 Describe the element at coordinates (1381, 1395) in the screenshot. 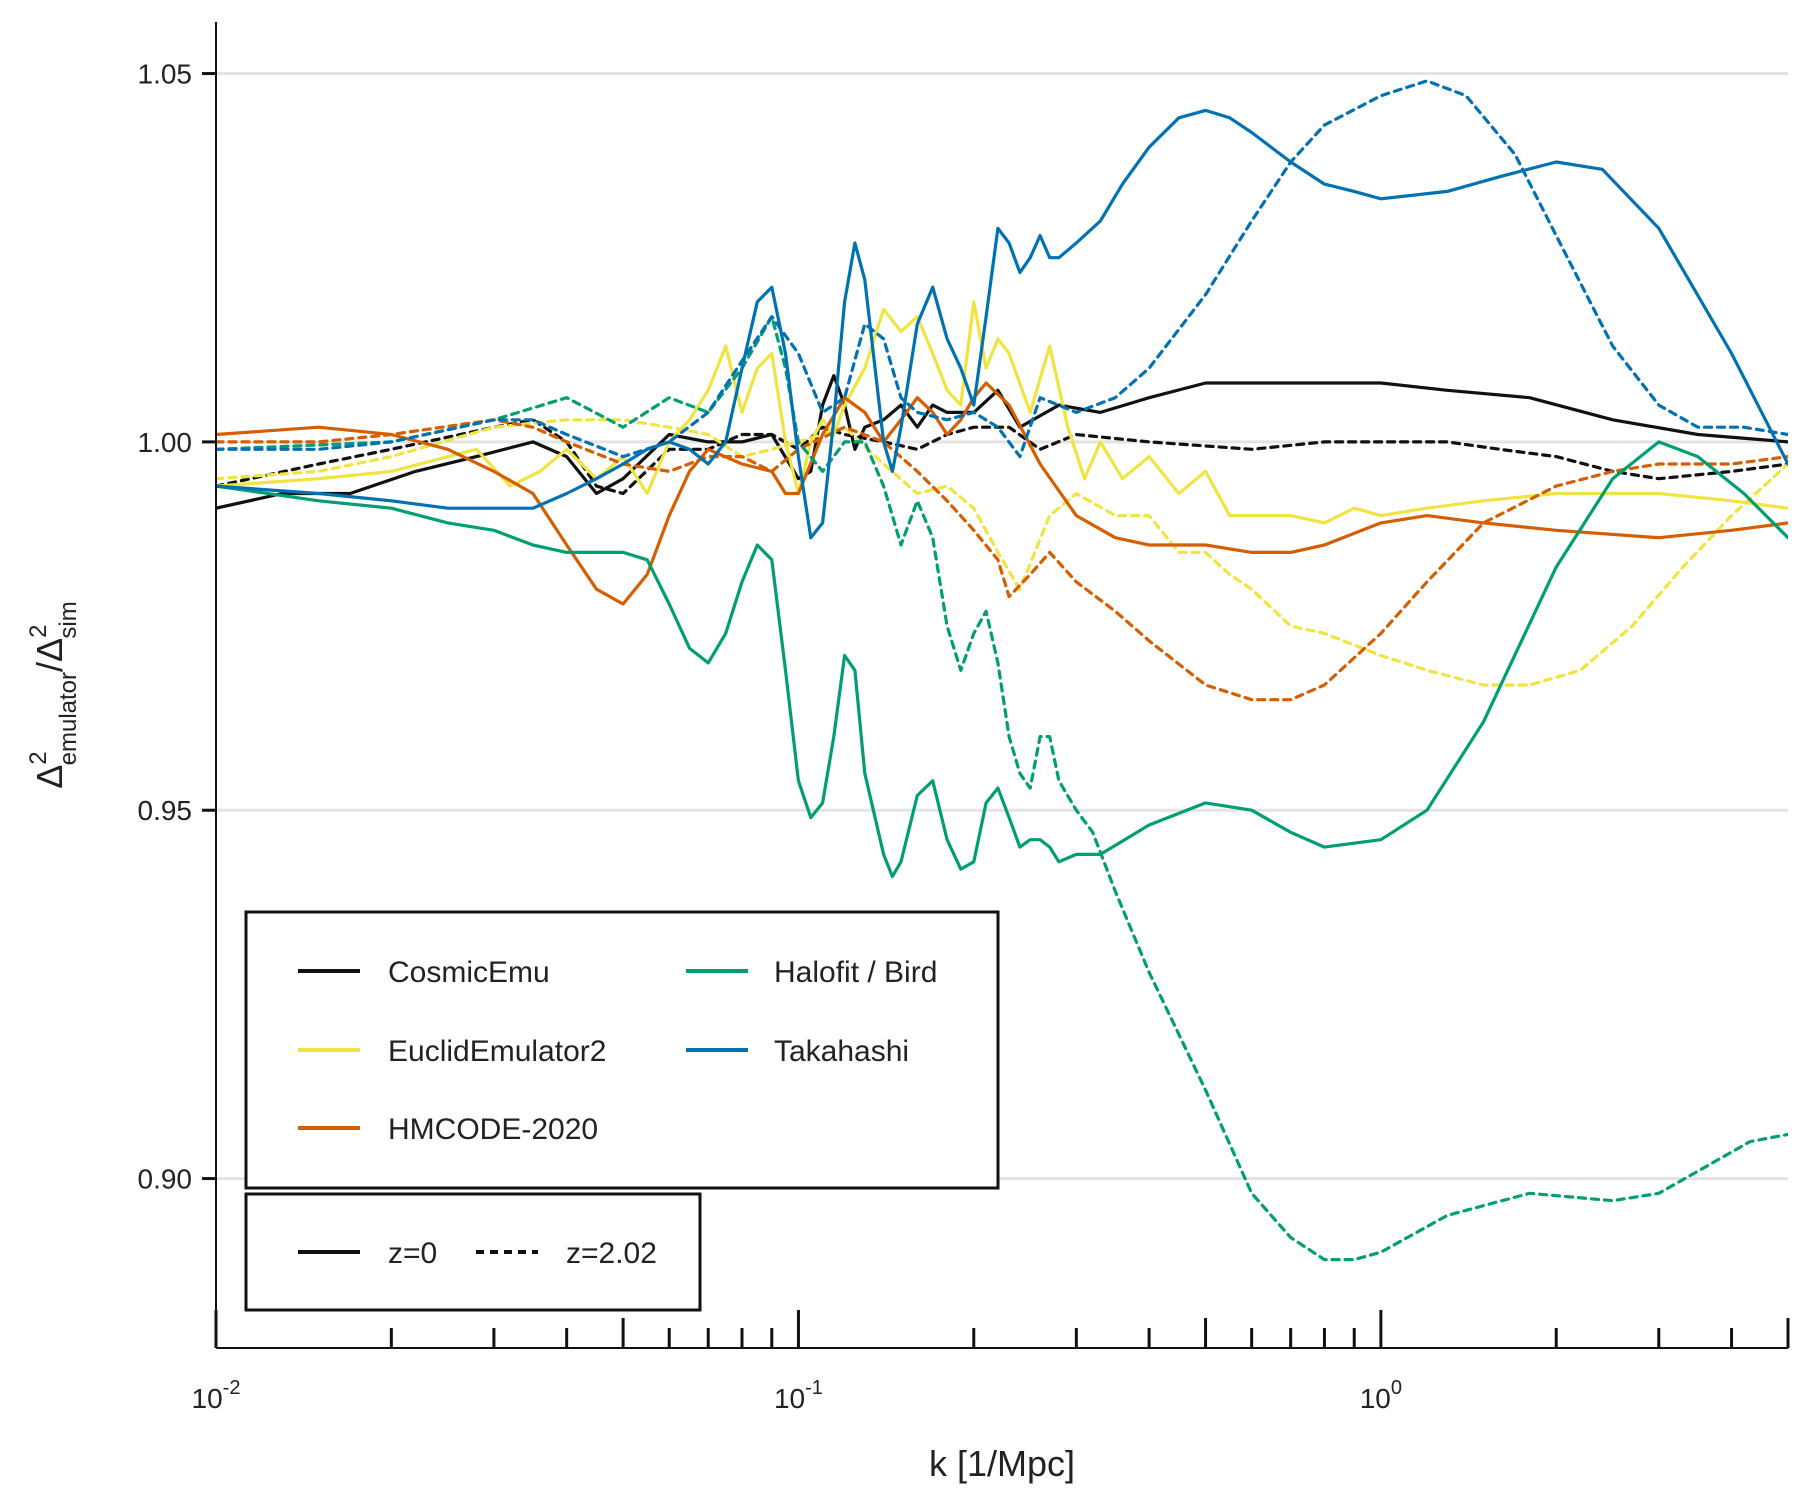

I see `x-tick-label-2: 10⁰` at that location.